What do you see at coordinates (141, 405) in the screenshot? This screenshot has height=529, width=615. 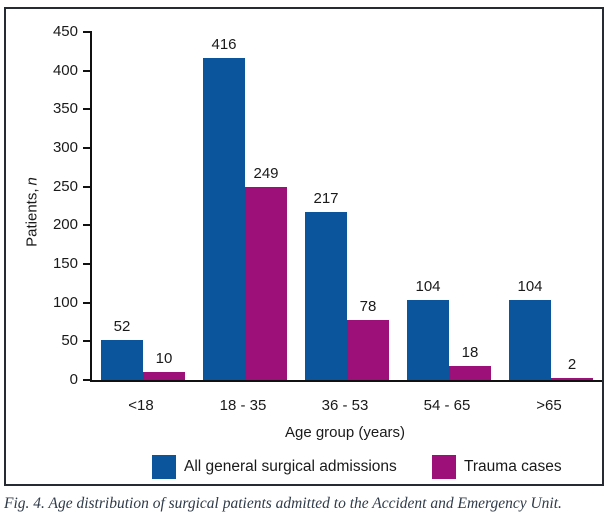 I see `x-category-label: <18` at bounding box center [141, 405].